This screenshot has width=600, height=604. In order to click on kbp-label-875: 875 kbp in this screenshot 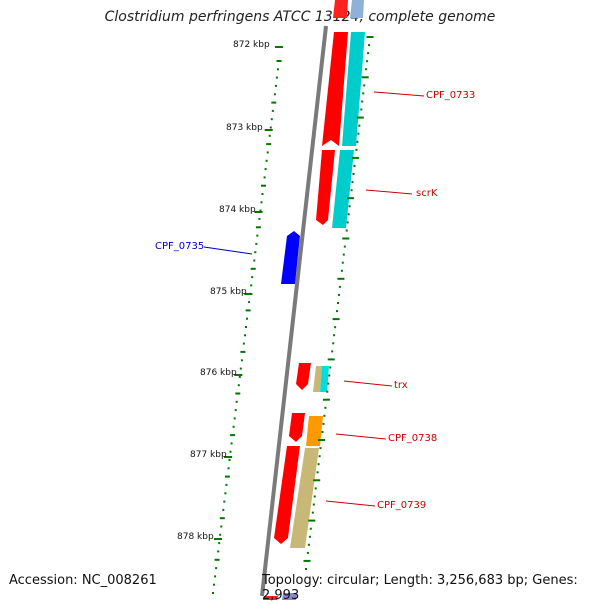, I will do `click(228, 292)`.